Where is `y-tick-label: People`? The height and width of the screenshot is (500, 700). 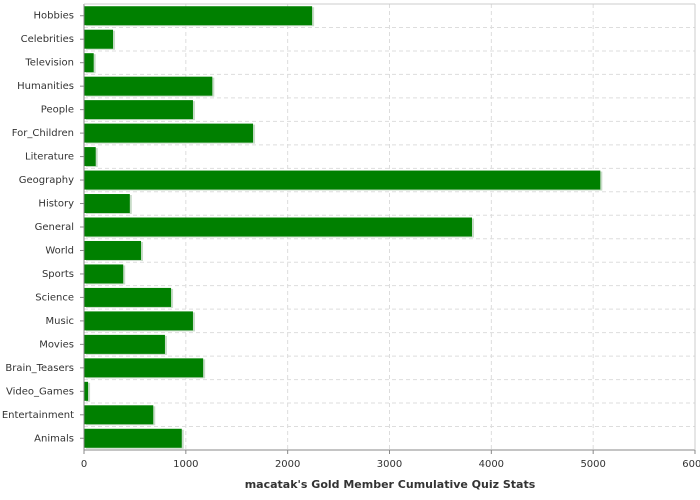
y-tick-label: People is located at coordinates (57, 110).